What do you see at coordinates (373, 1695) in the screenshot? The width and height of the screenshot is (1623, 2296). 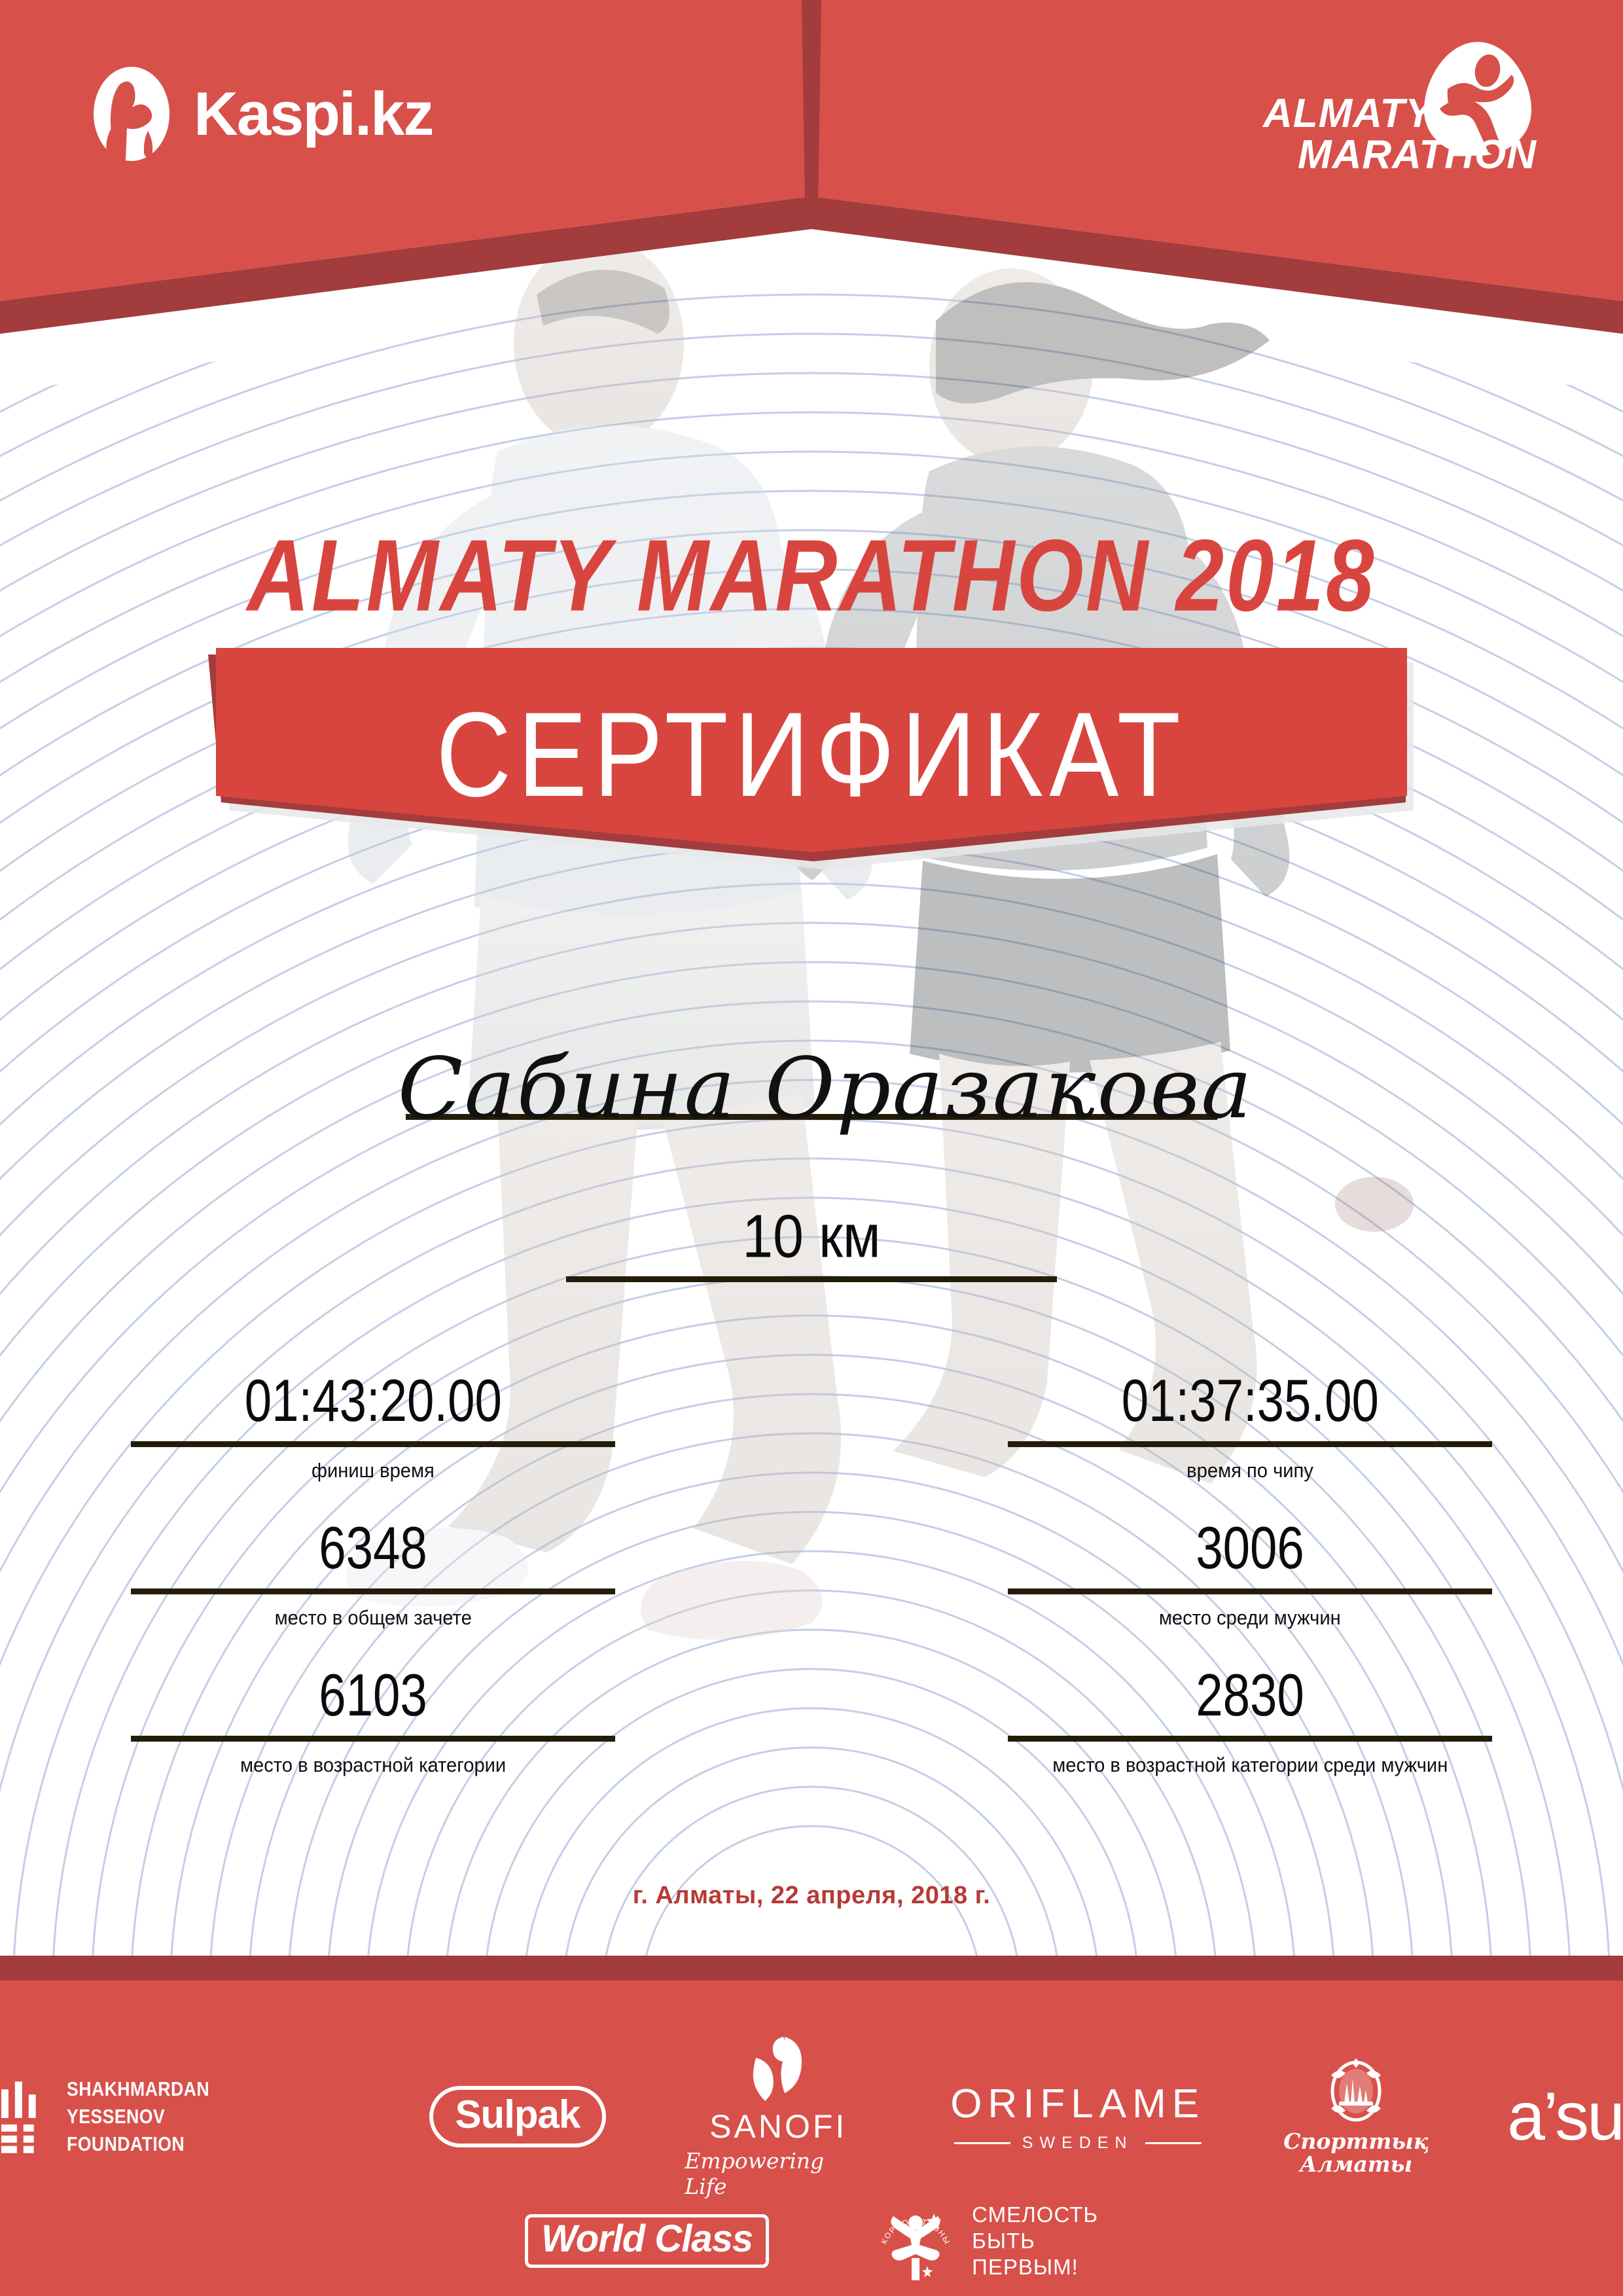 I see `result-value: 6103` at bounding box center [373, 1695].